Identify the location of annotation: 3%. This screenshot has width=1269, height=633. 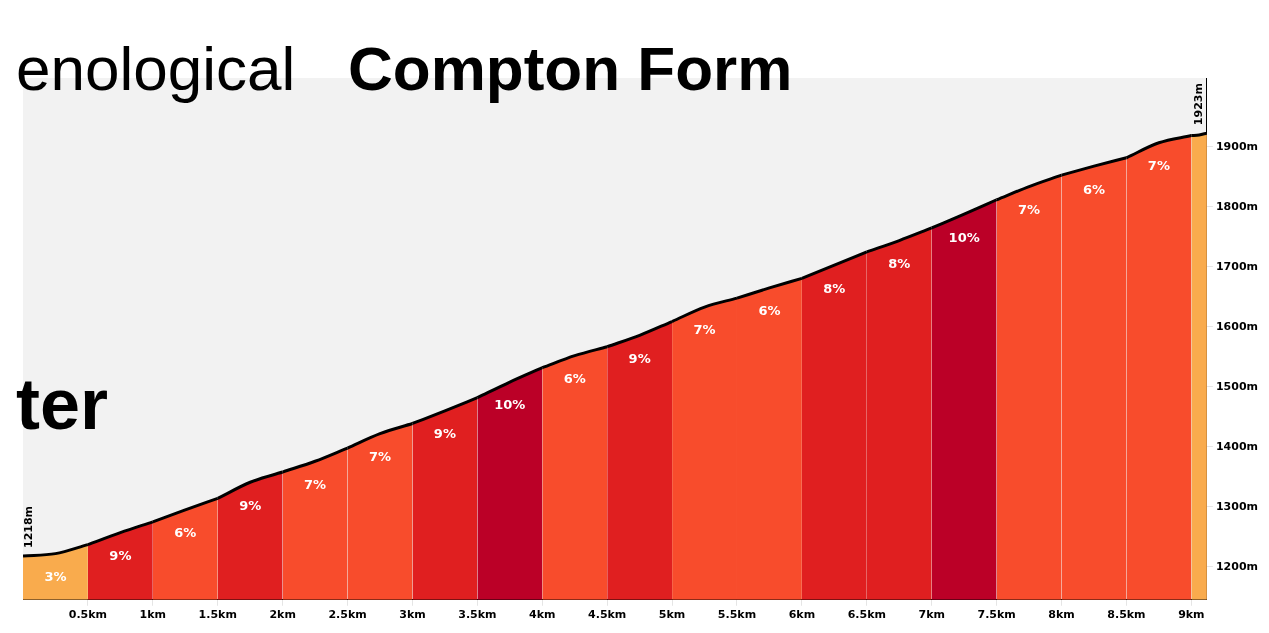
(55, 576).